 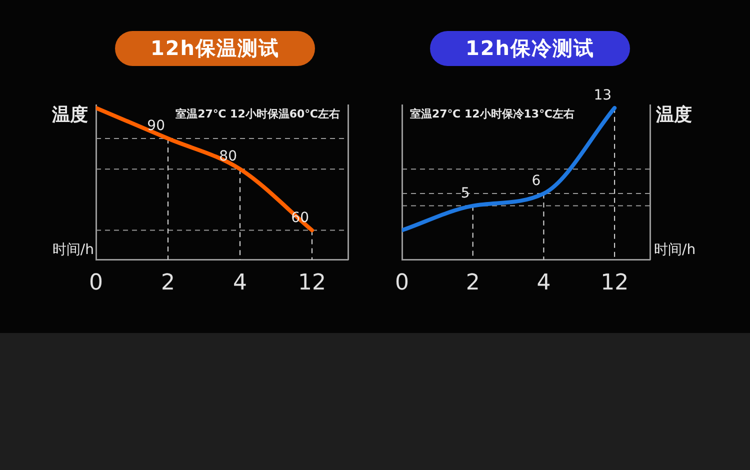 I want to click on y2-axis-title: 温度, so click(x=673, y=115).